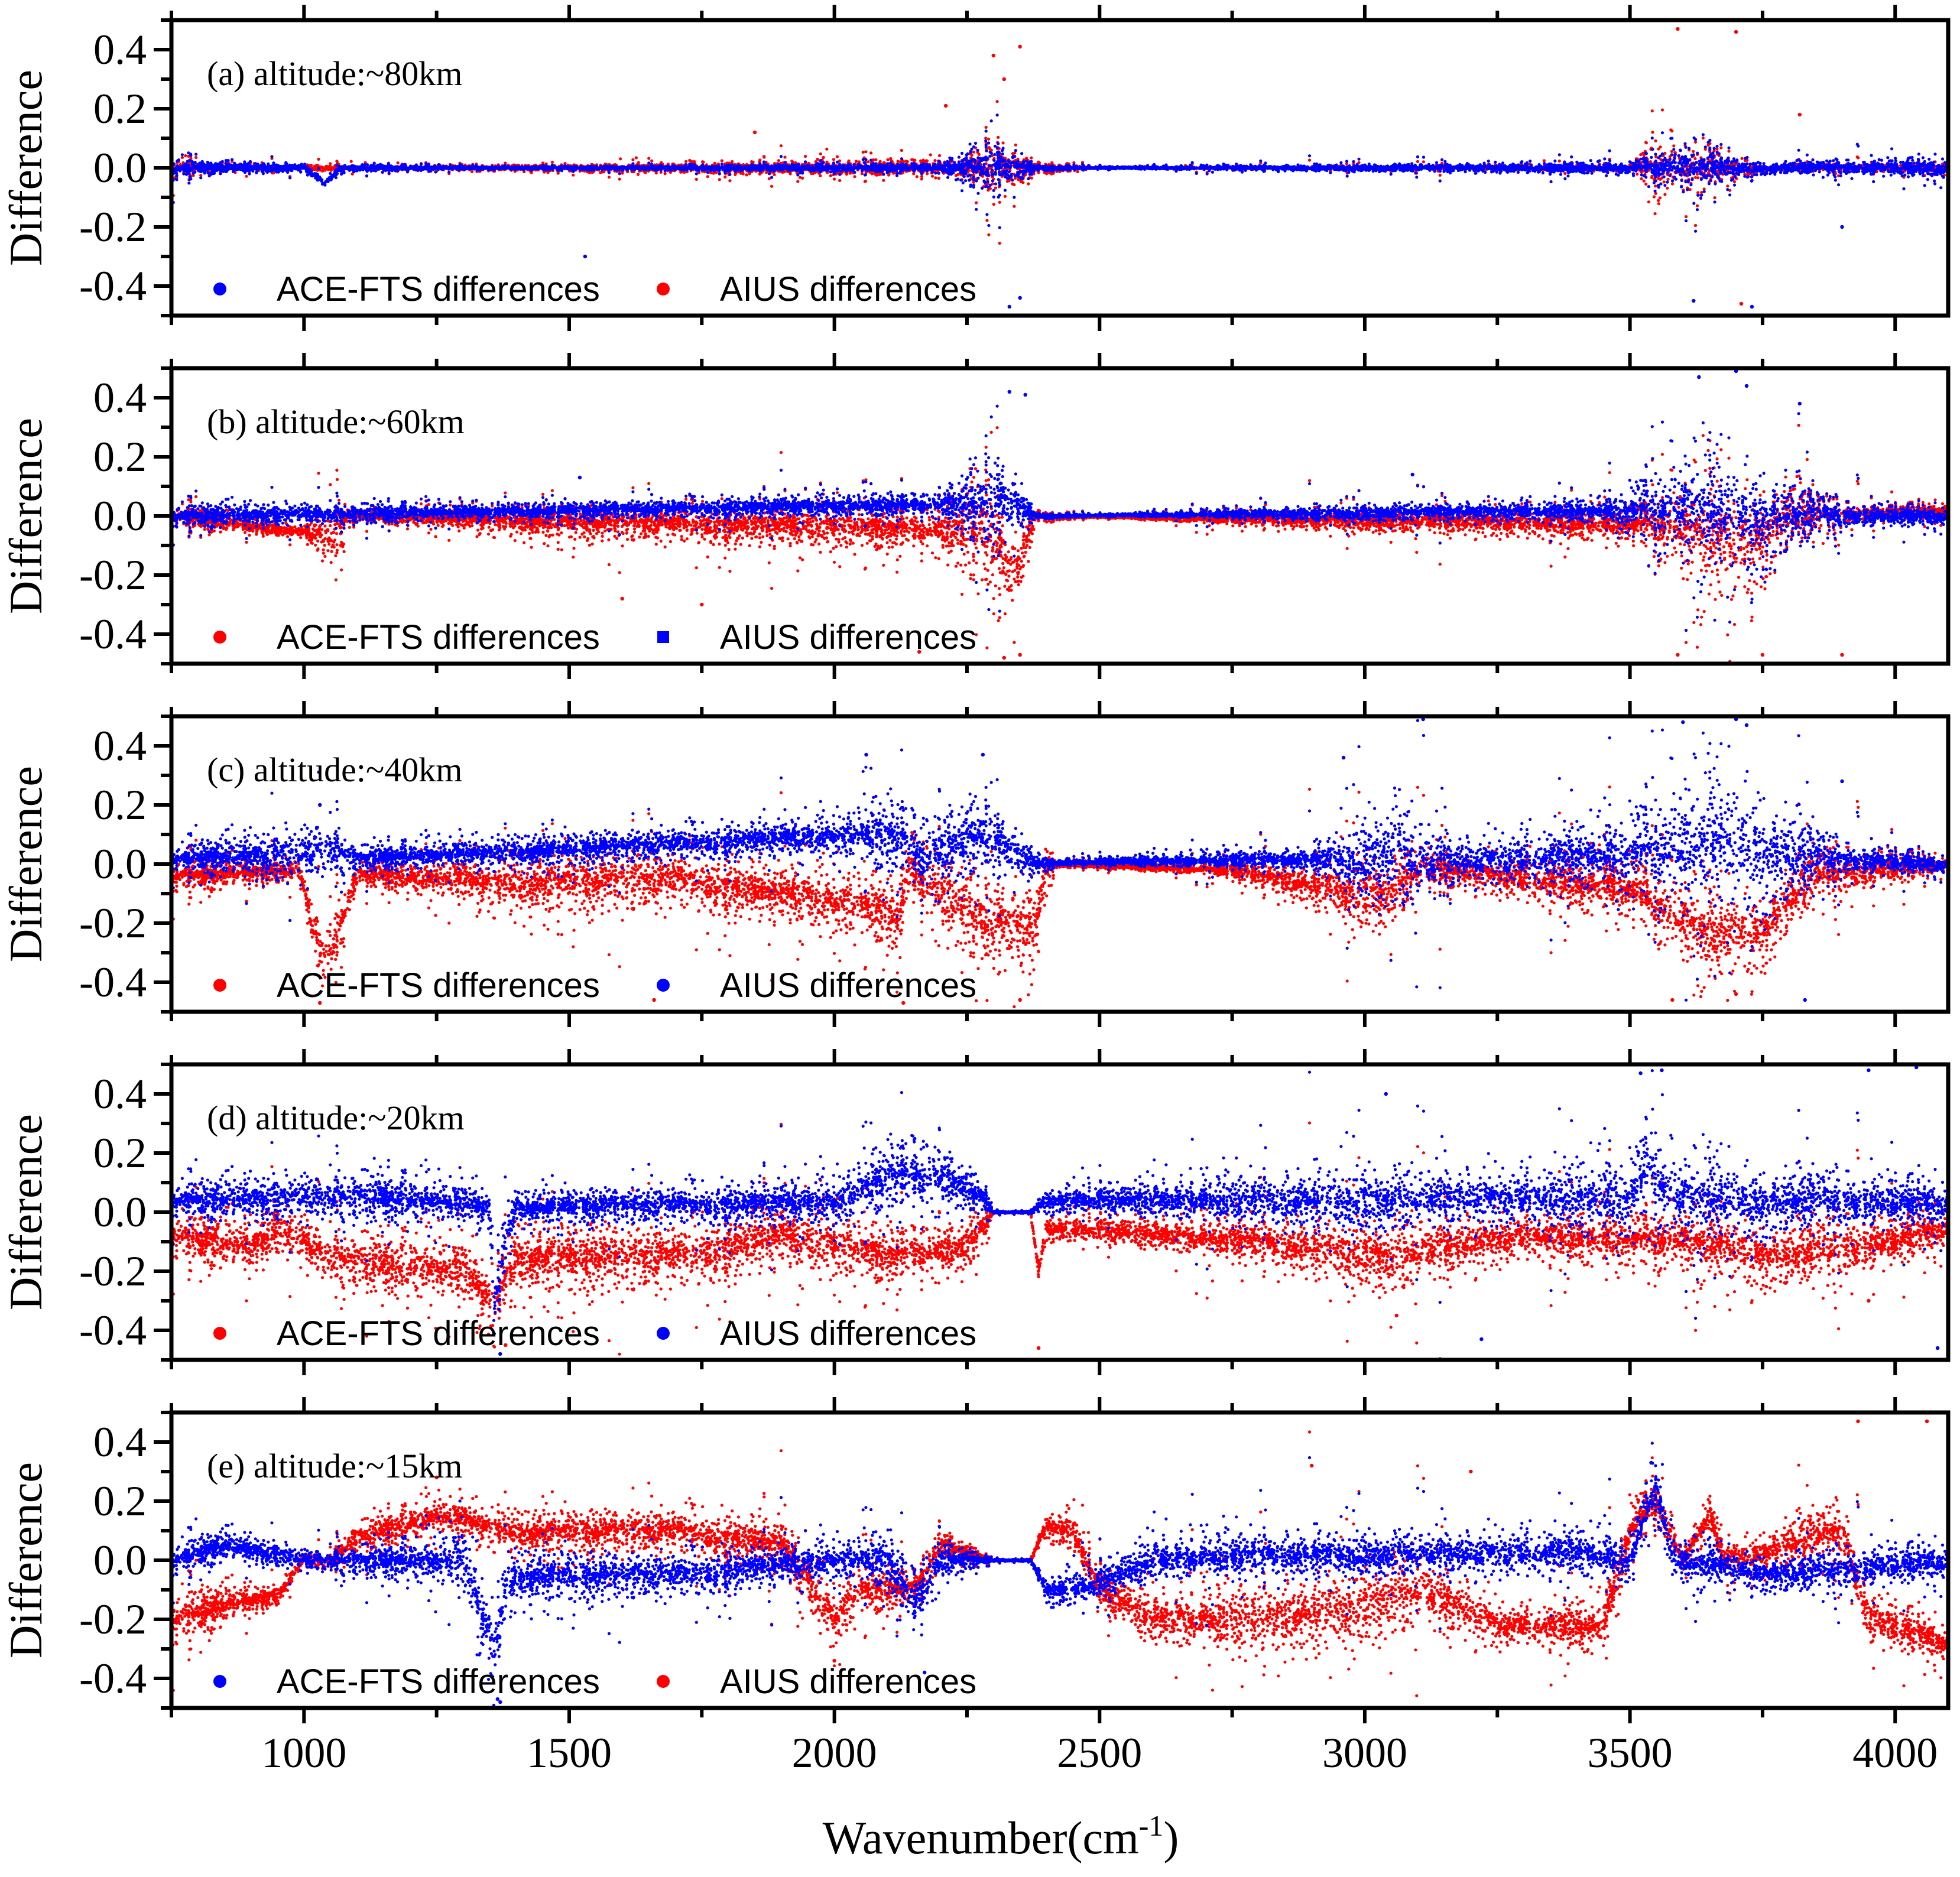 The height and width of the screenshot is (1877, 1960). Describe the element at coordinates (335, 770) in the screenshot. I see `panel-label: (c) altitude:~40km` at that location.